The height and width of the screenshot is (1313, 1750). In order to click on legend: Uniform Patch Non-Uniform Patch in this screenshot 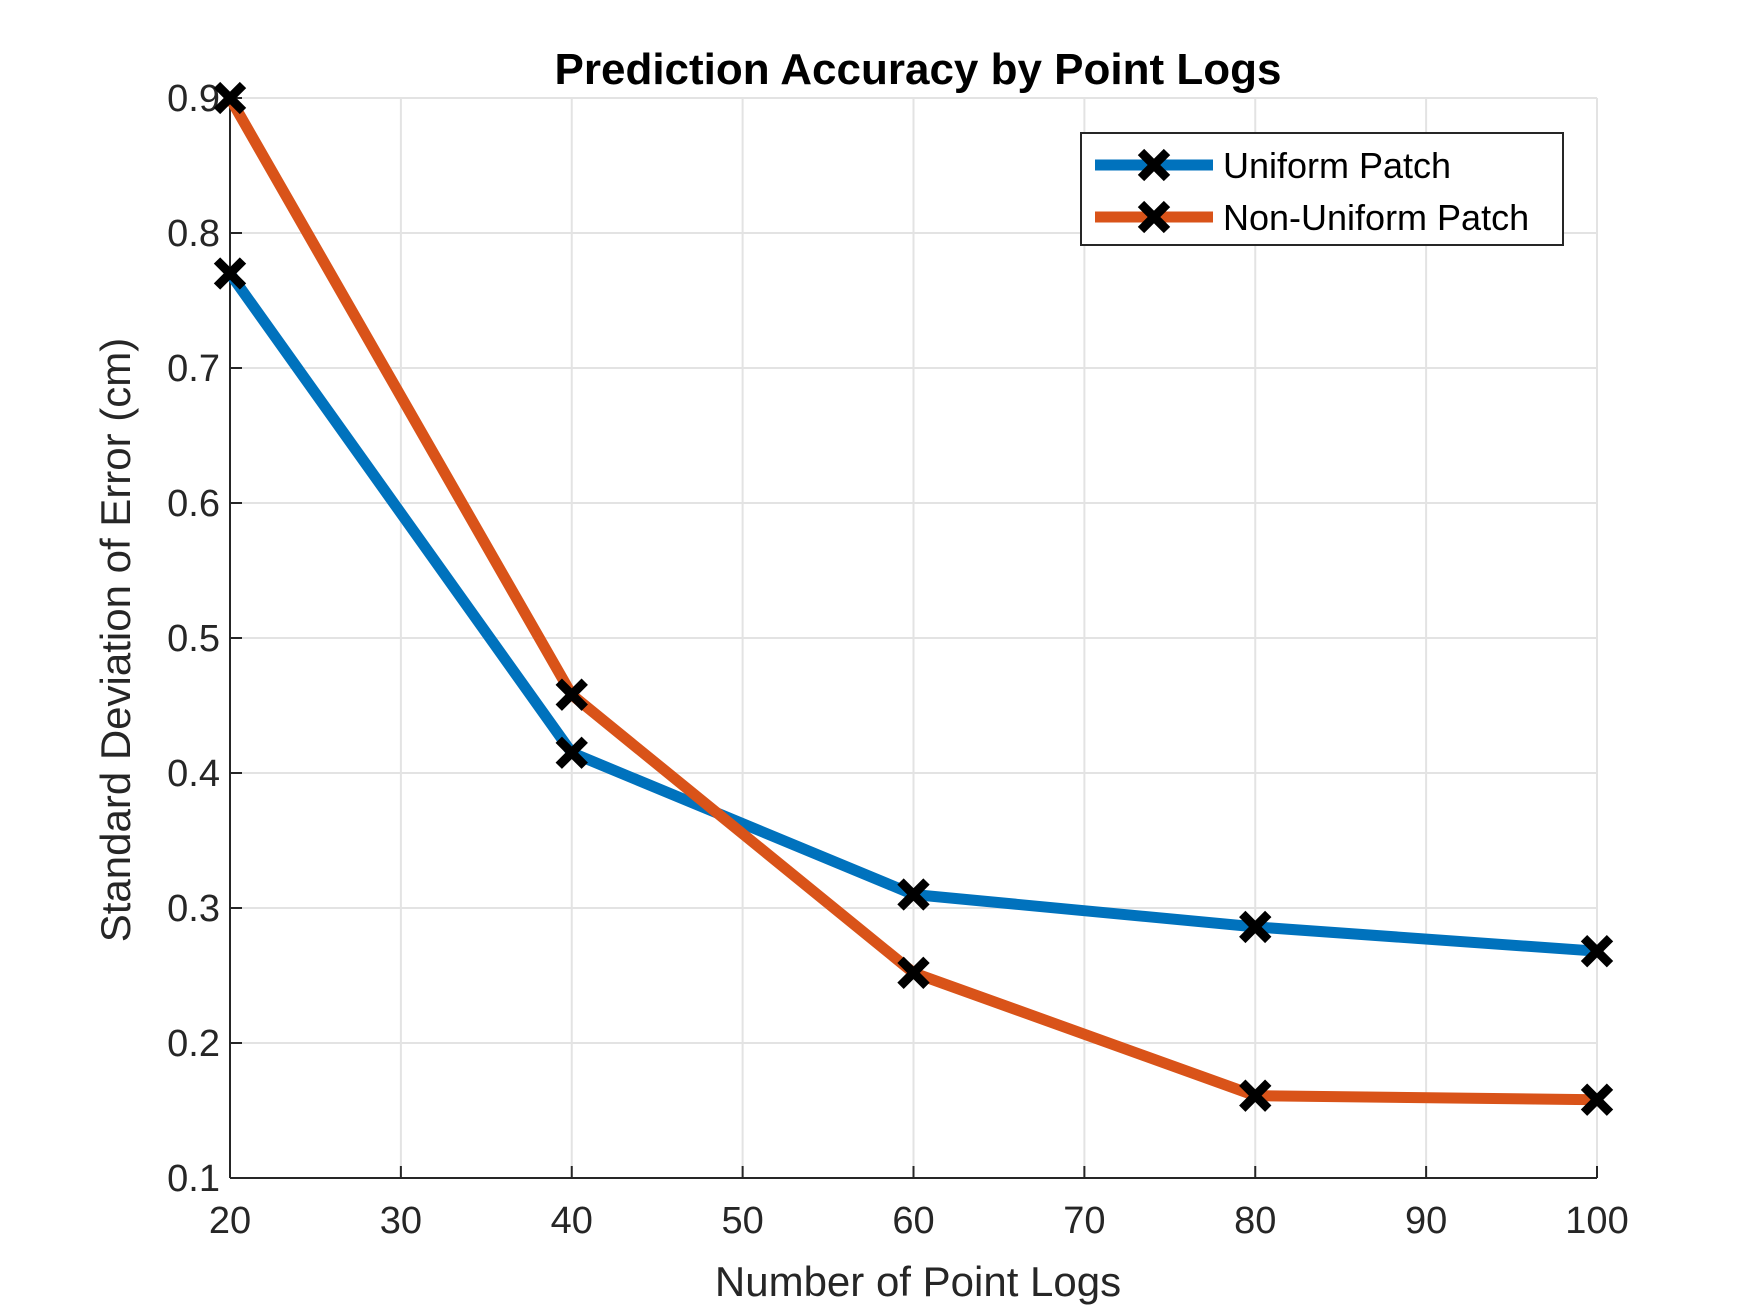, I will do `click(1322, 189)`.